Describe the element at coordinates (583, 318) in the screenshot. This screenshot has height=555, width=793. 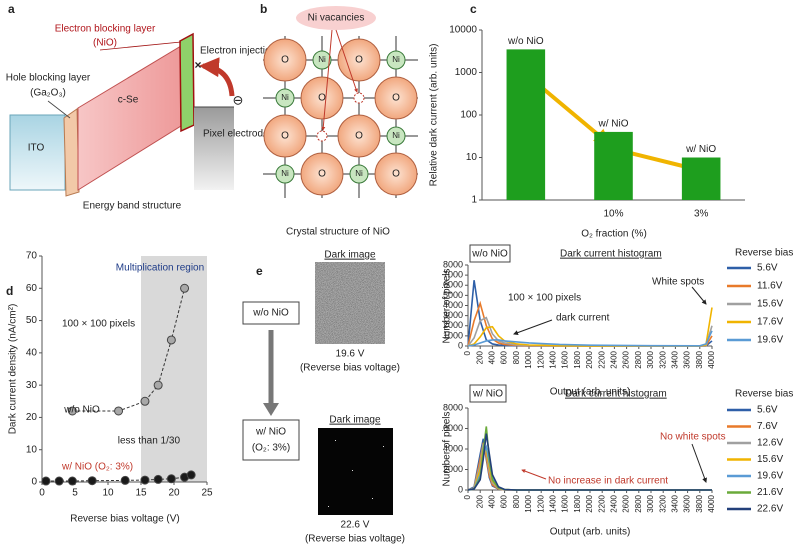
I see `annotation: dark current` at that location.